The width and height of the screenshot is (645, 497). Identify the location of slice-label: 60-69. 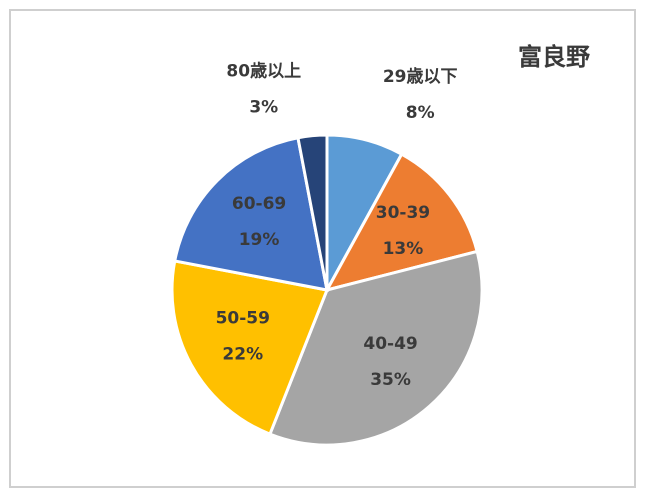
(259, 204).